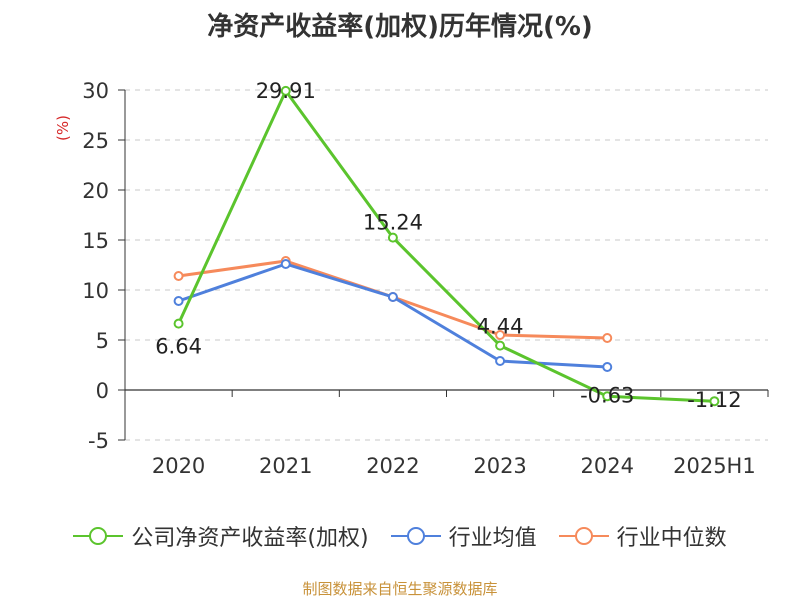  Describe the element at coordinates (102, 341) in the screenshot. I see `y-tick-label: 5` at that location.